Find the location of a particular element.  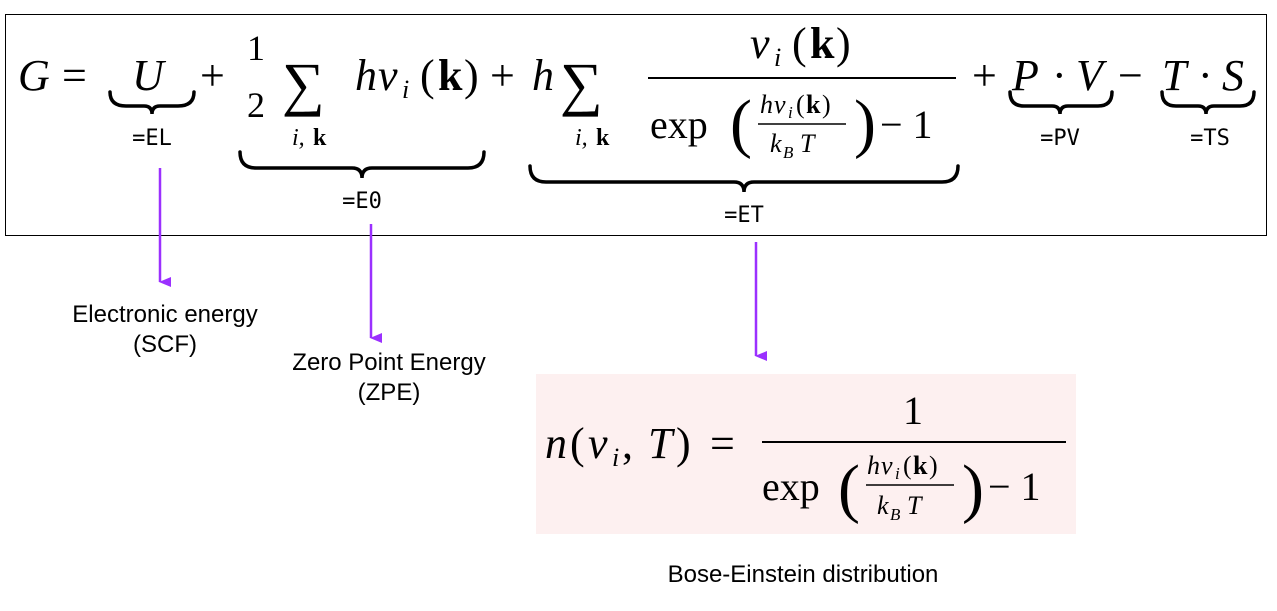

lparen-1: ( is located at coordinates (427, 75).